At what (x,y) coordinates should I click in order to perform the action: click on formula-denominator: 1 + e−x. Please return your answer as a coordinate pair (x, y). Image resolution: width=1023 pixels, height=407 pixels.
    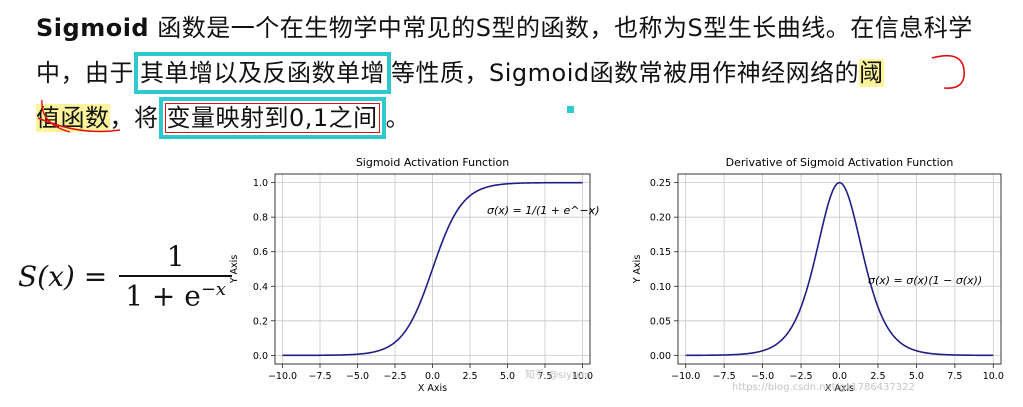
    Looking at the image, I should click on (176, 293).